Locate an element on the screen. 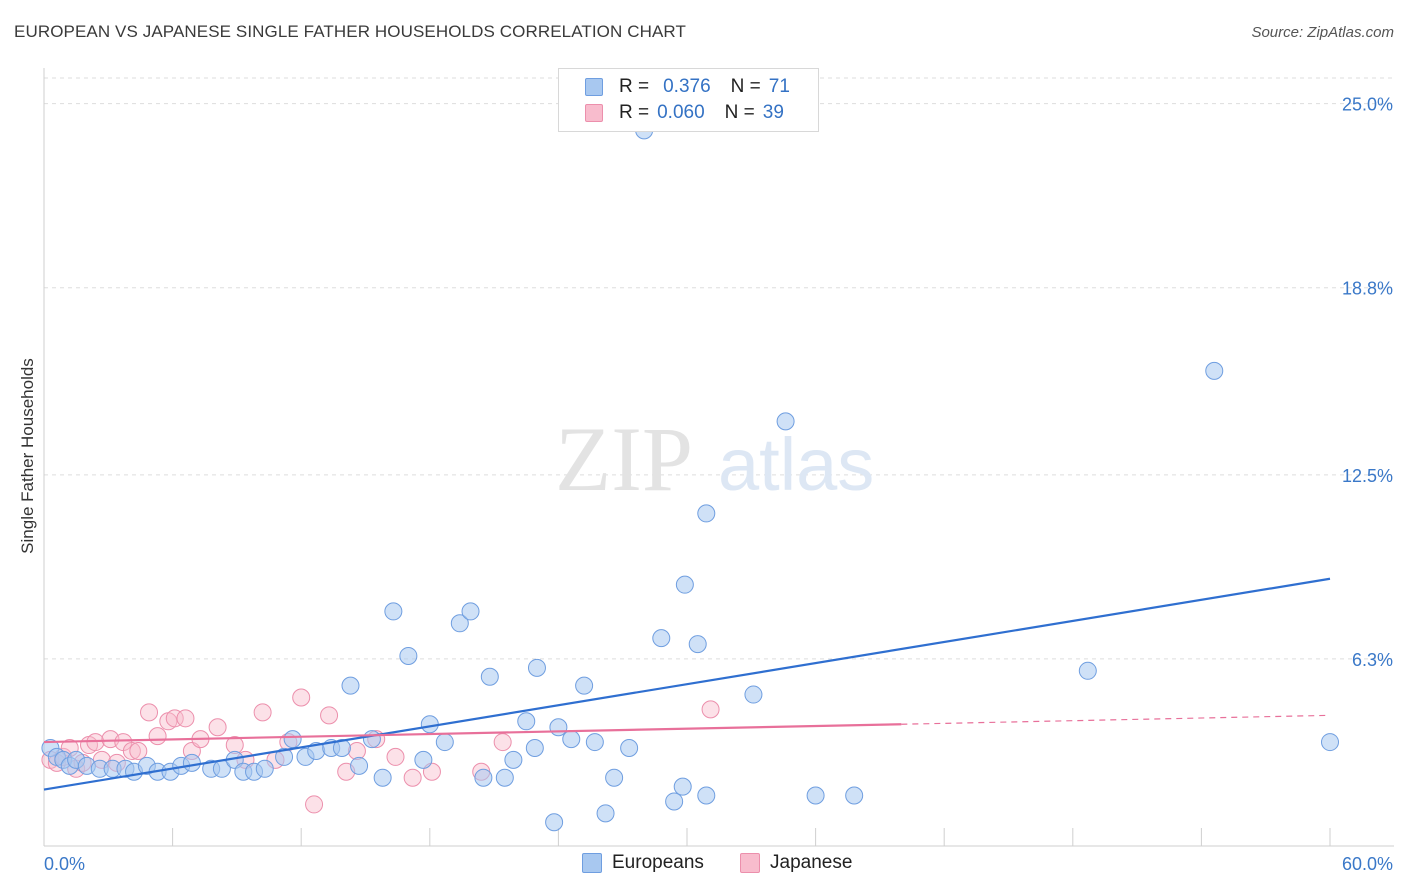 The width and height of the screenshot is (1406, 892). legend-row-europeans: R = 0.376 N = 71 is located at coordinates (687, 87).